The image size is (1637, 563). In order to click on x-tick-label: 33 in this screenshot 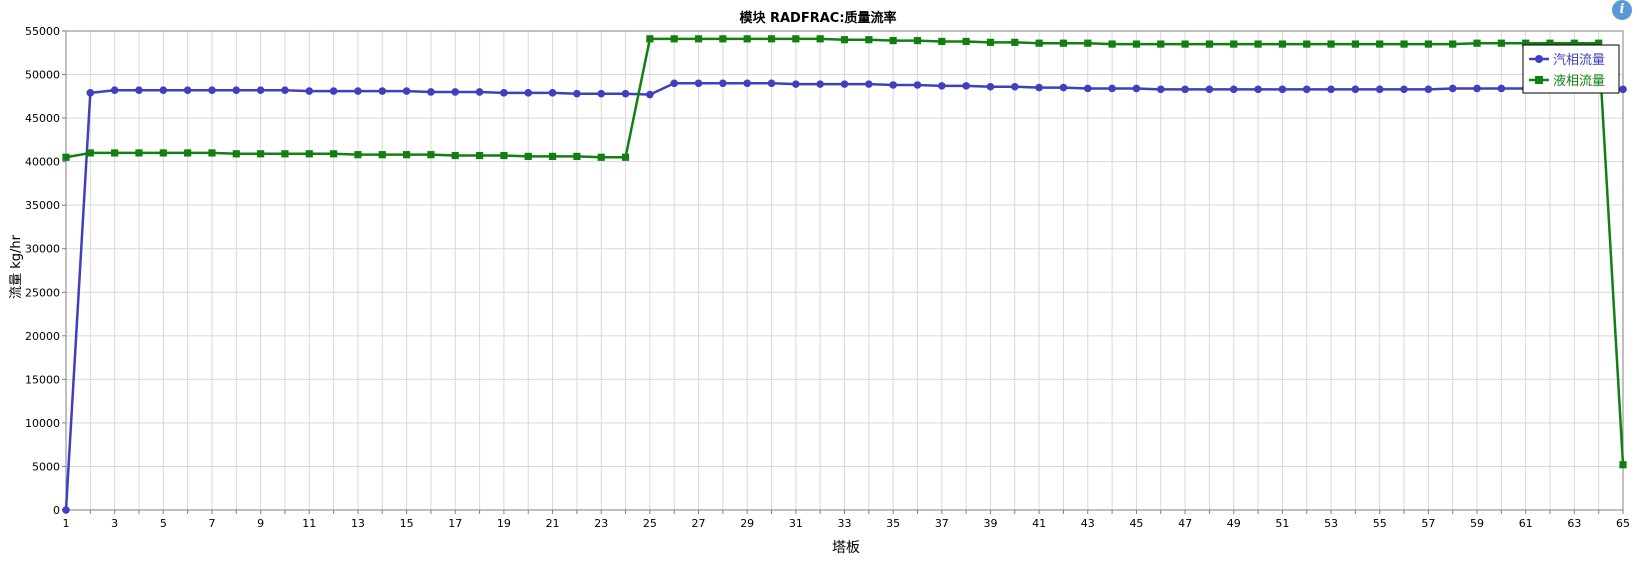, I will do `click(845, 523)`.